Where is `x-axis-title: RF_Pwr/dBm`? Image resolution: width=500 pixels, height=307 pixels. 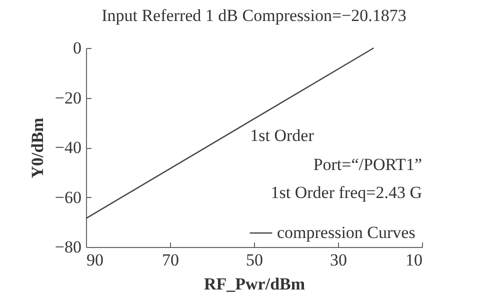
x-axis-title: RF_Pwr/dBm is located at coordinates (255, 284).